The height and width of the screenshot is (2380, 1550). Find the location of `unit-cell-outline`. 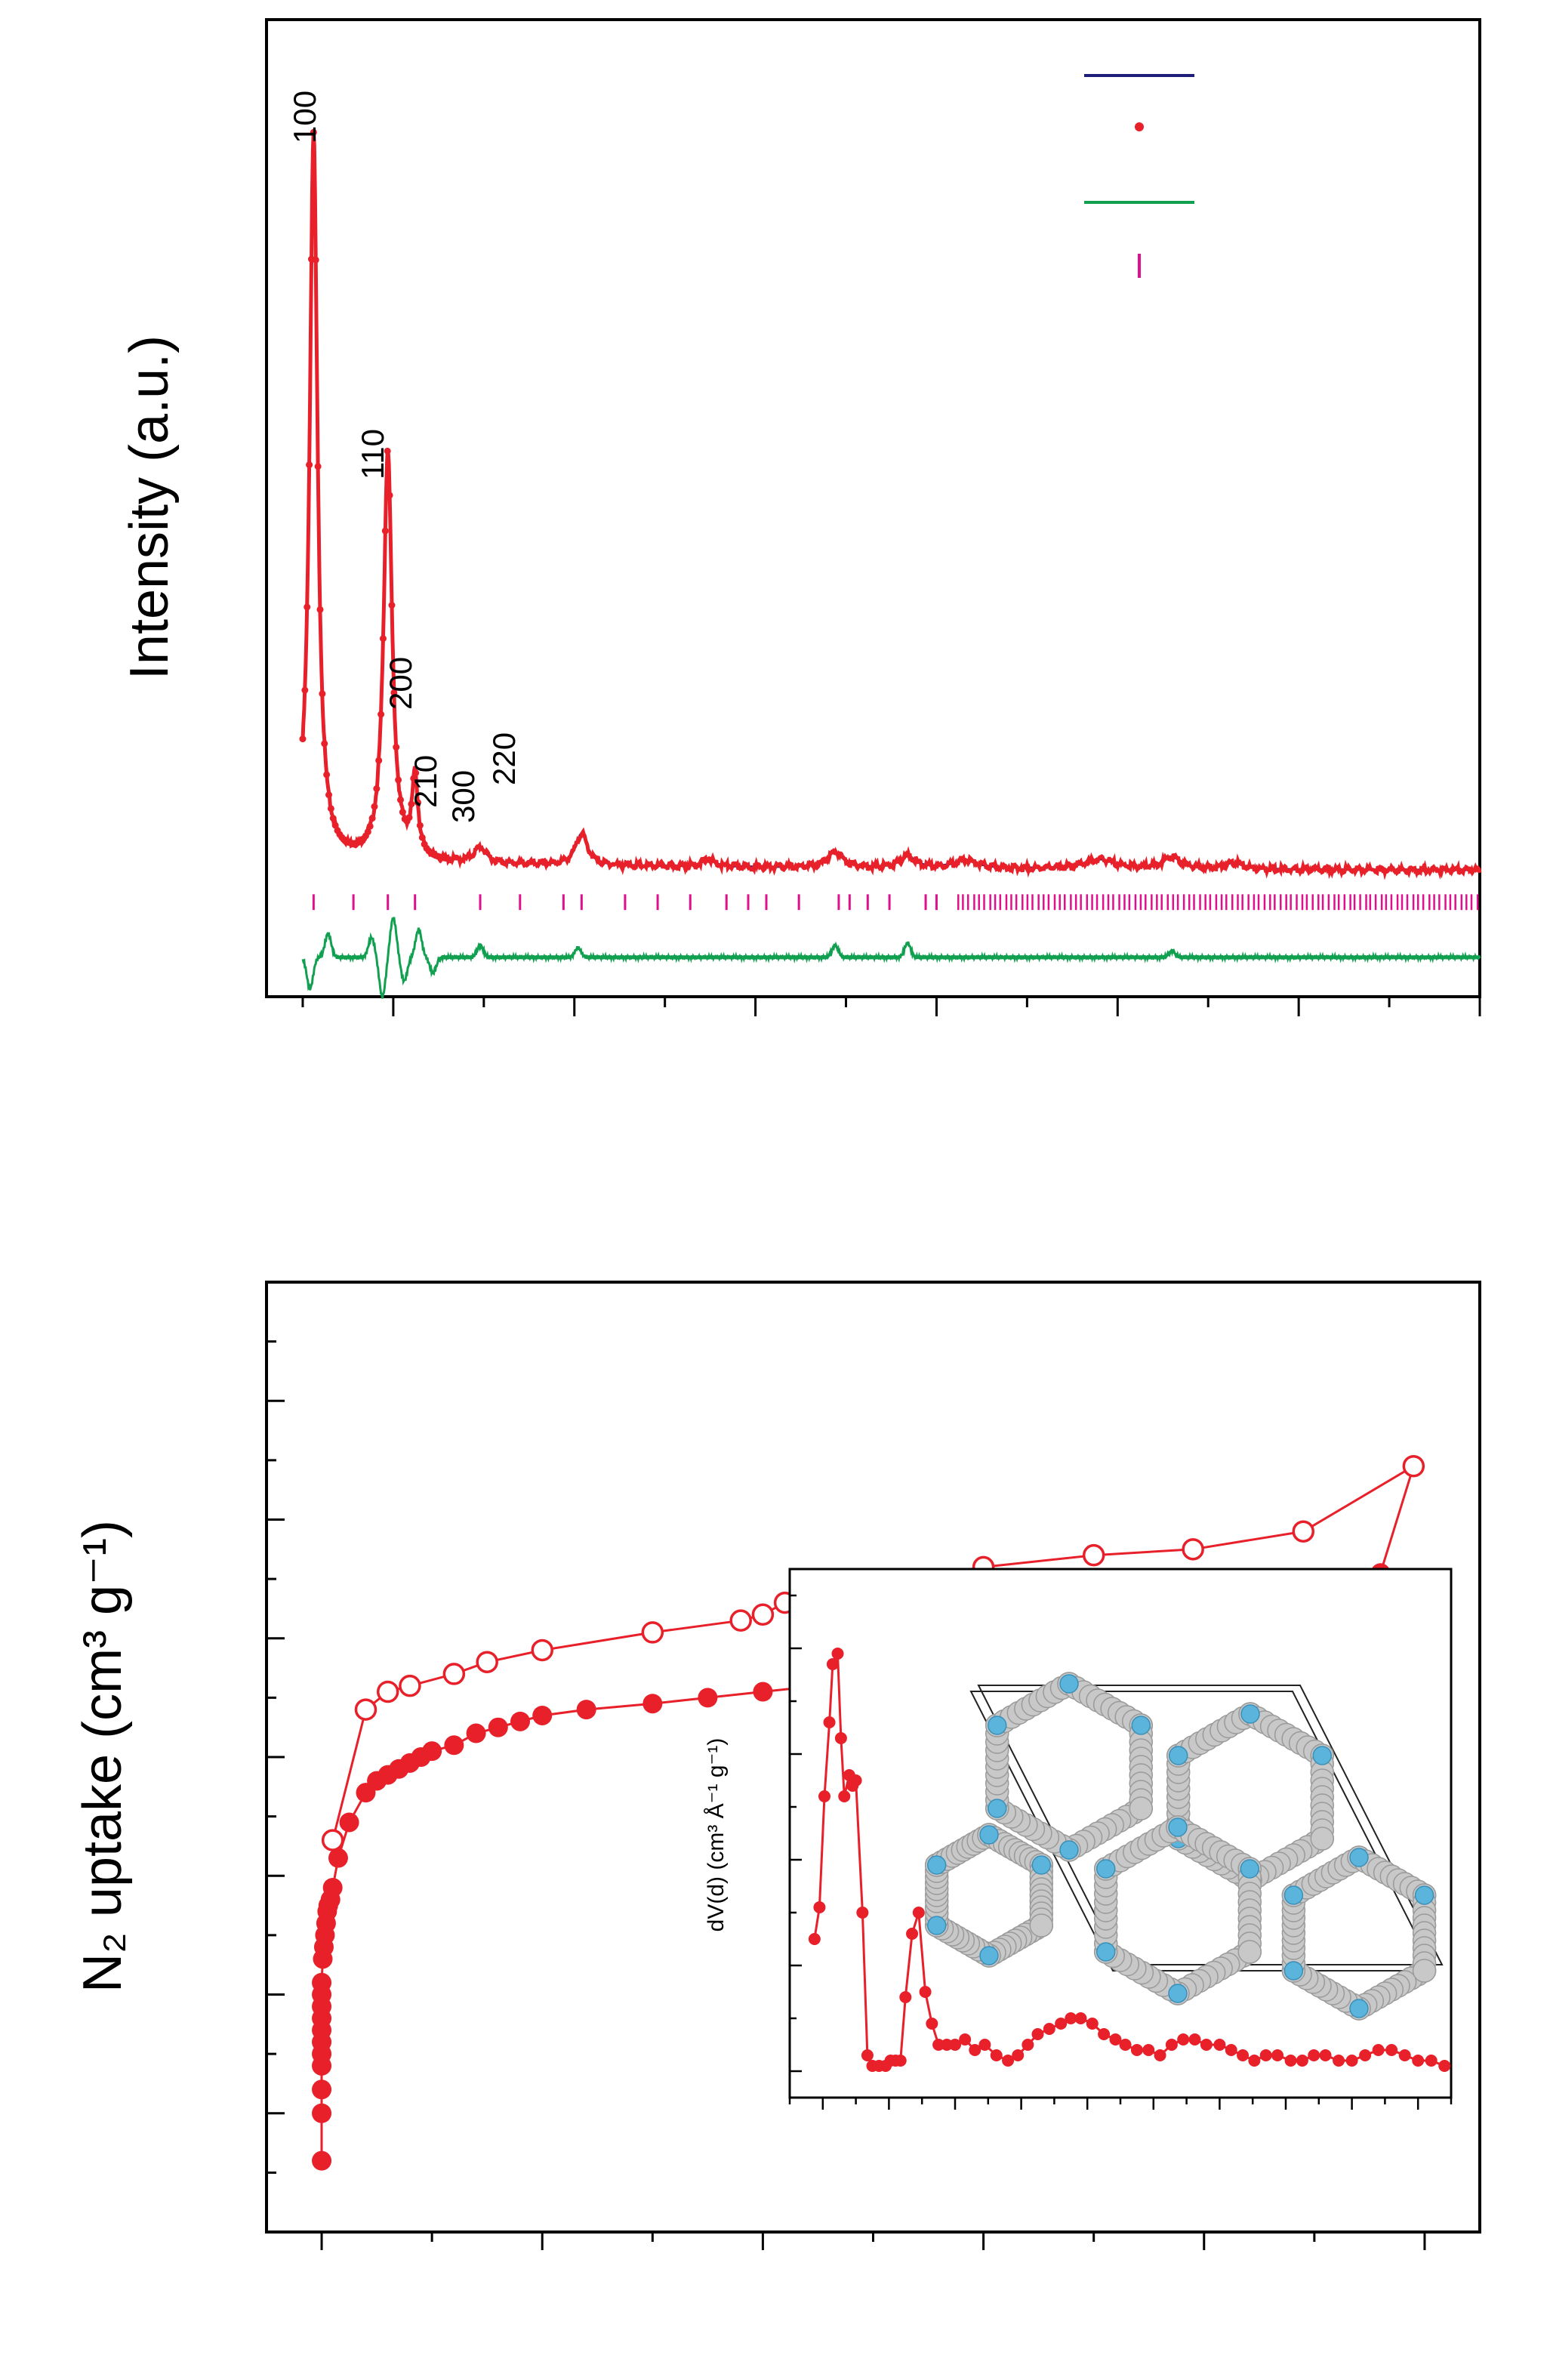

unit-cell-outline is located at coordinates (1210, 1825).